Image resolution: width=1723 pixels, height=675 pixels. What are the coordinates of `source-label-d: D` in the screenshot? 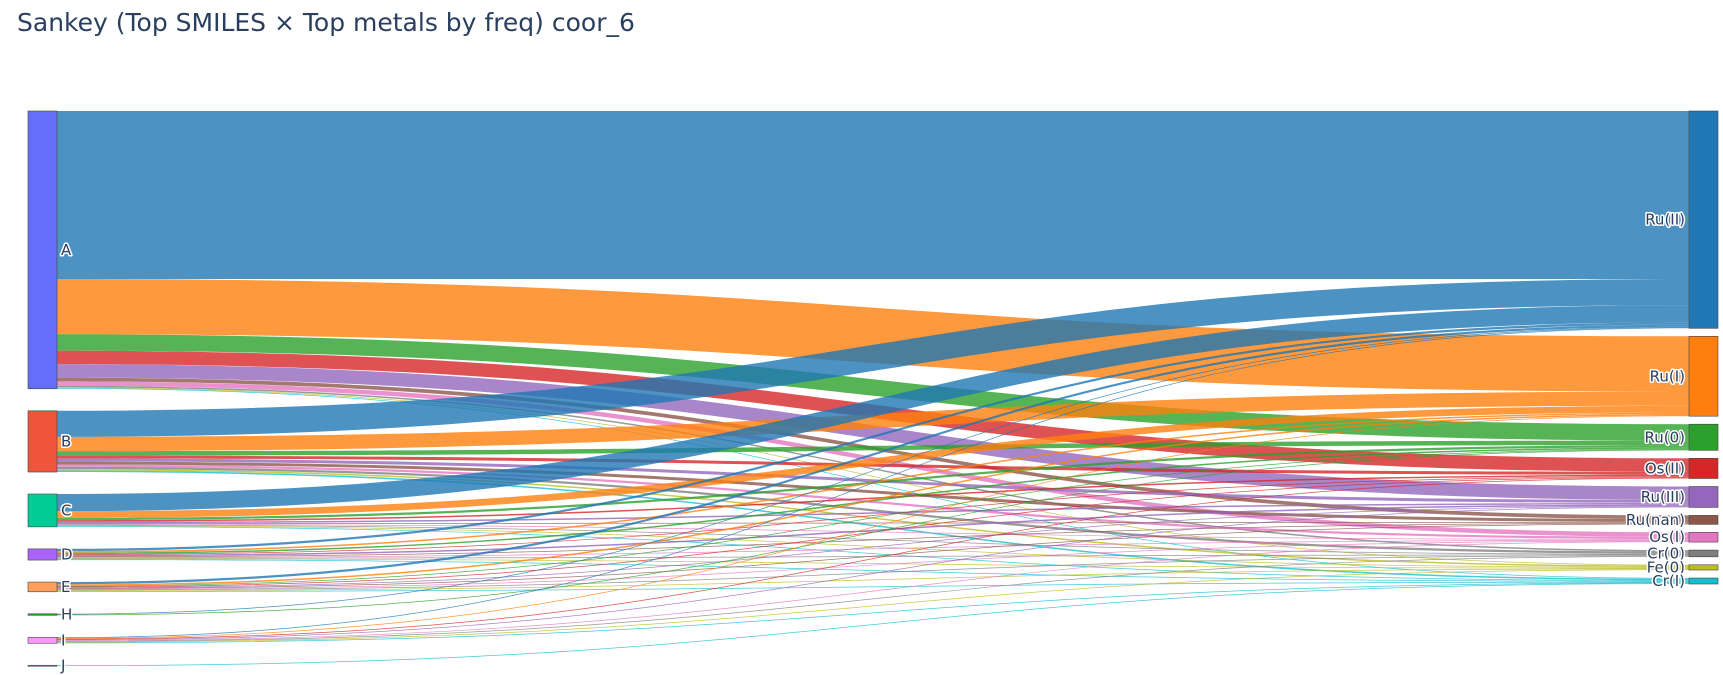 It's located at (67, 554).